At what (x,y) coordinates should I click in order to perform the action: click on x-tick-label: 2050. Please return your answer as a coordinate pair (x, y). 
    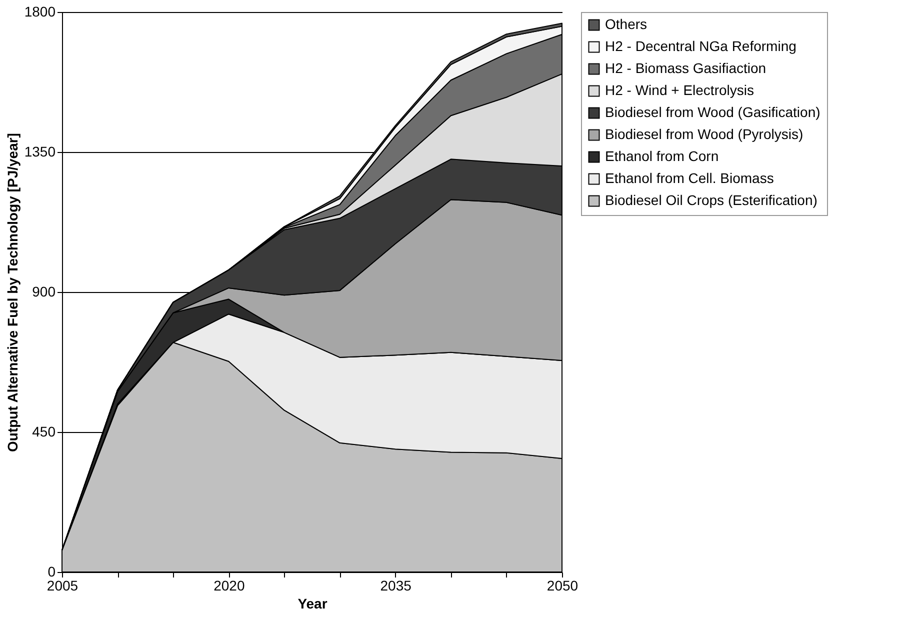
    Looking at the image, I should click on (562, 586).